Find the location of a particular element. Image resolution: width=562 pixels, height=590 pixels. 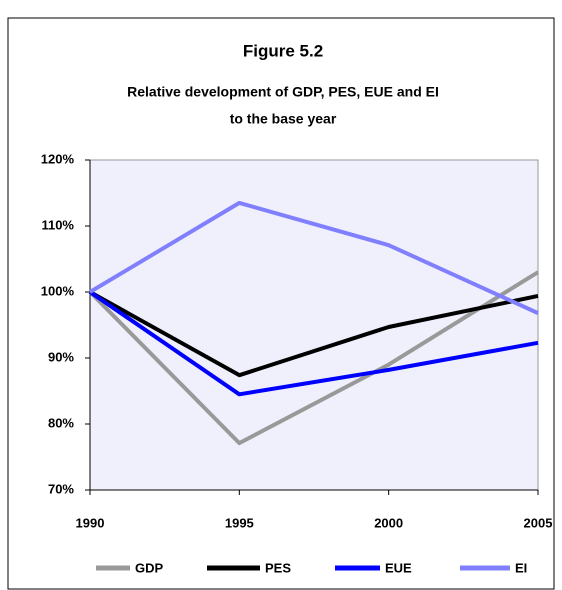

chart-title: Figure 5.2 is located at coordinates (283, 50).